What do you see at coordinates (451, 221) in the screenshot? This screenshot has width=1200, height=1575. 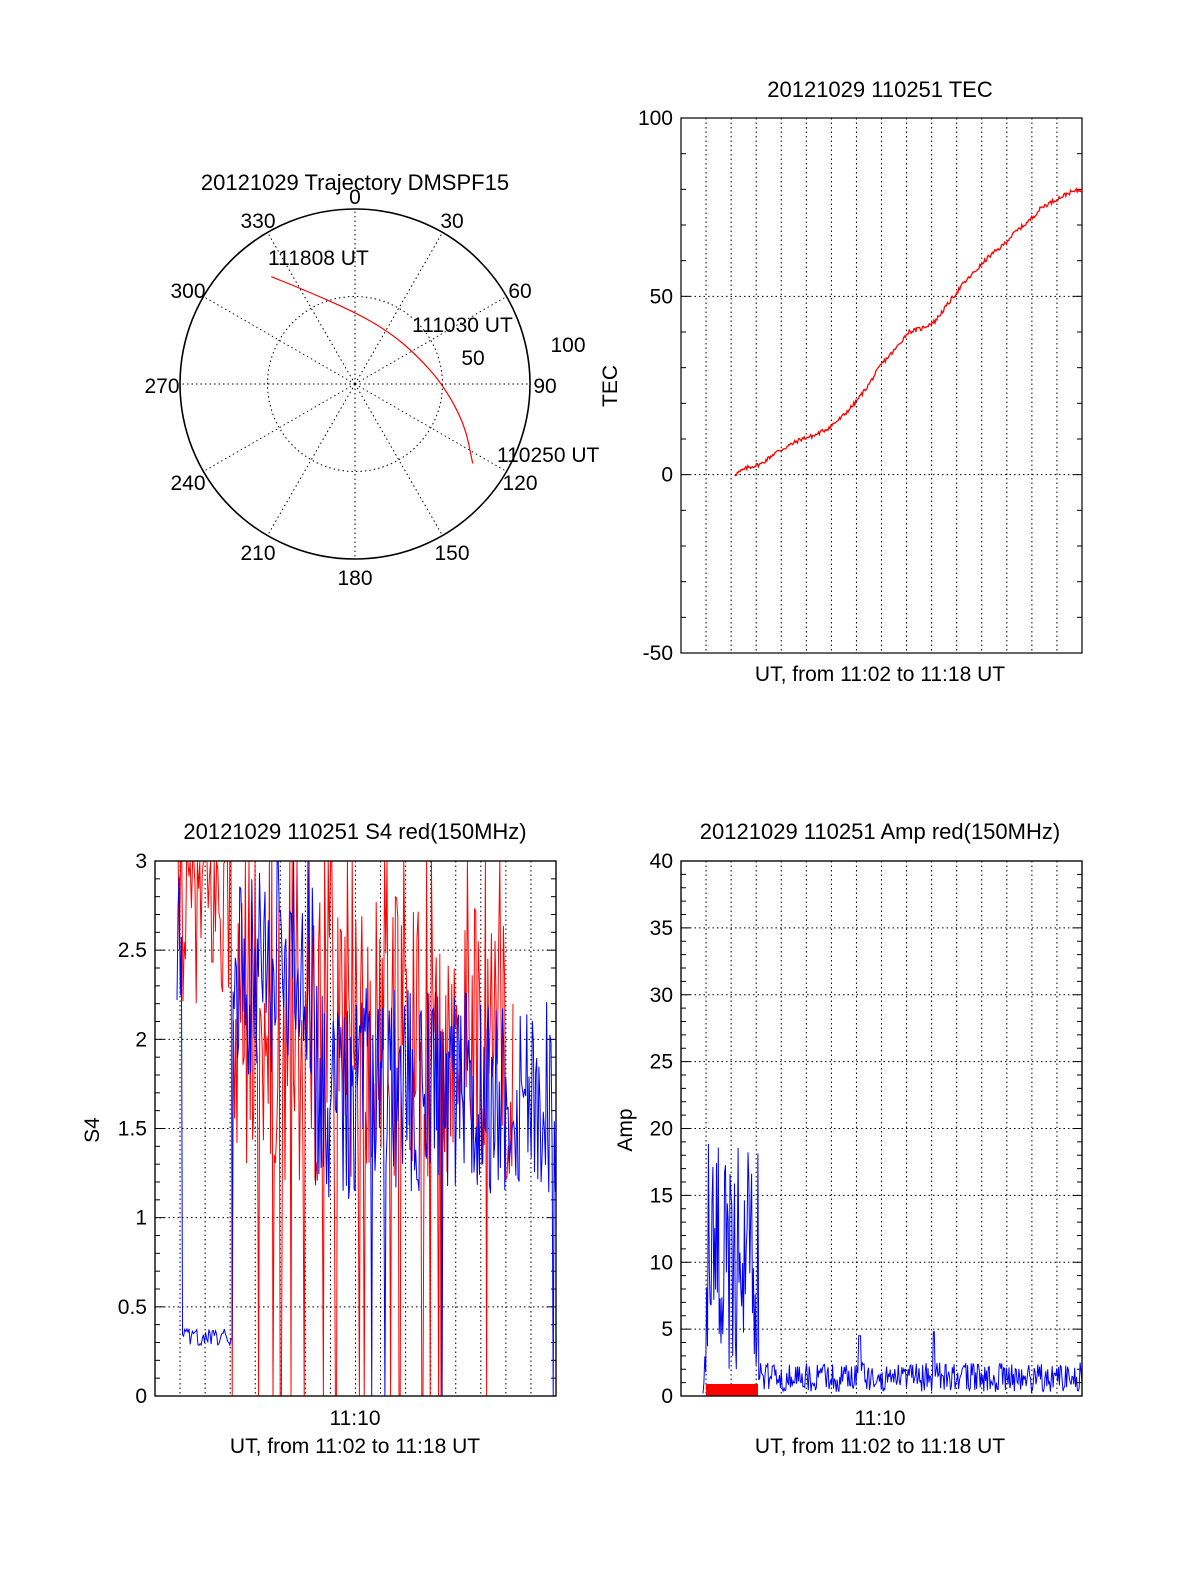 I see `polar-angle-label: 30` at bounding box center [451, 221].